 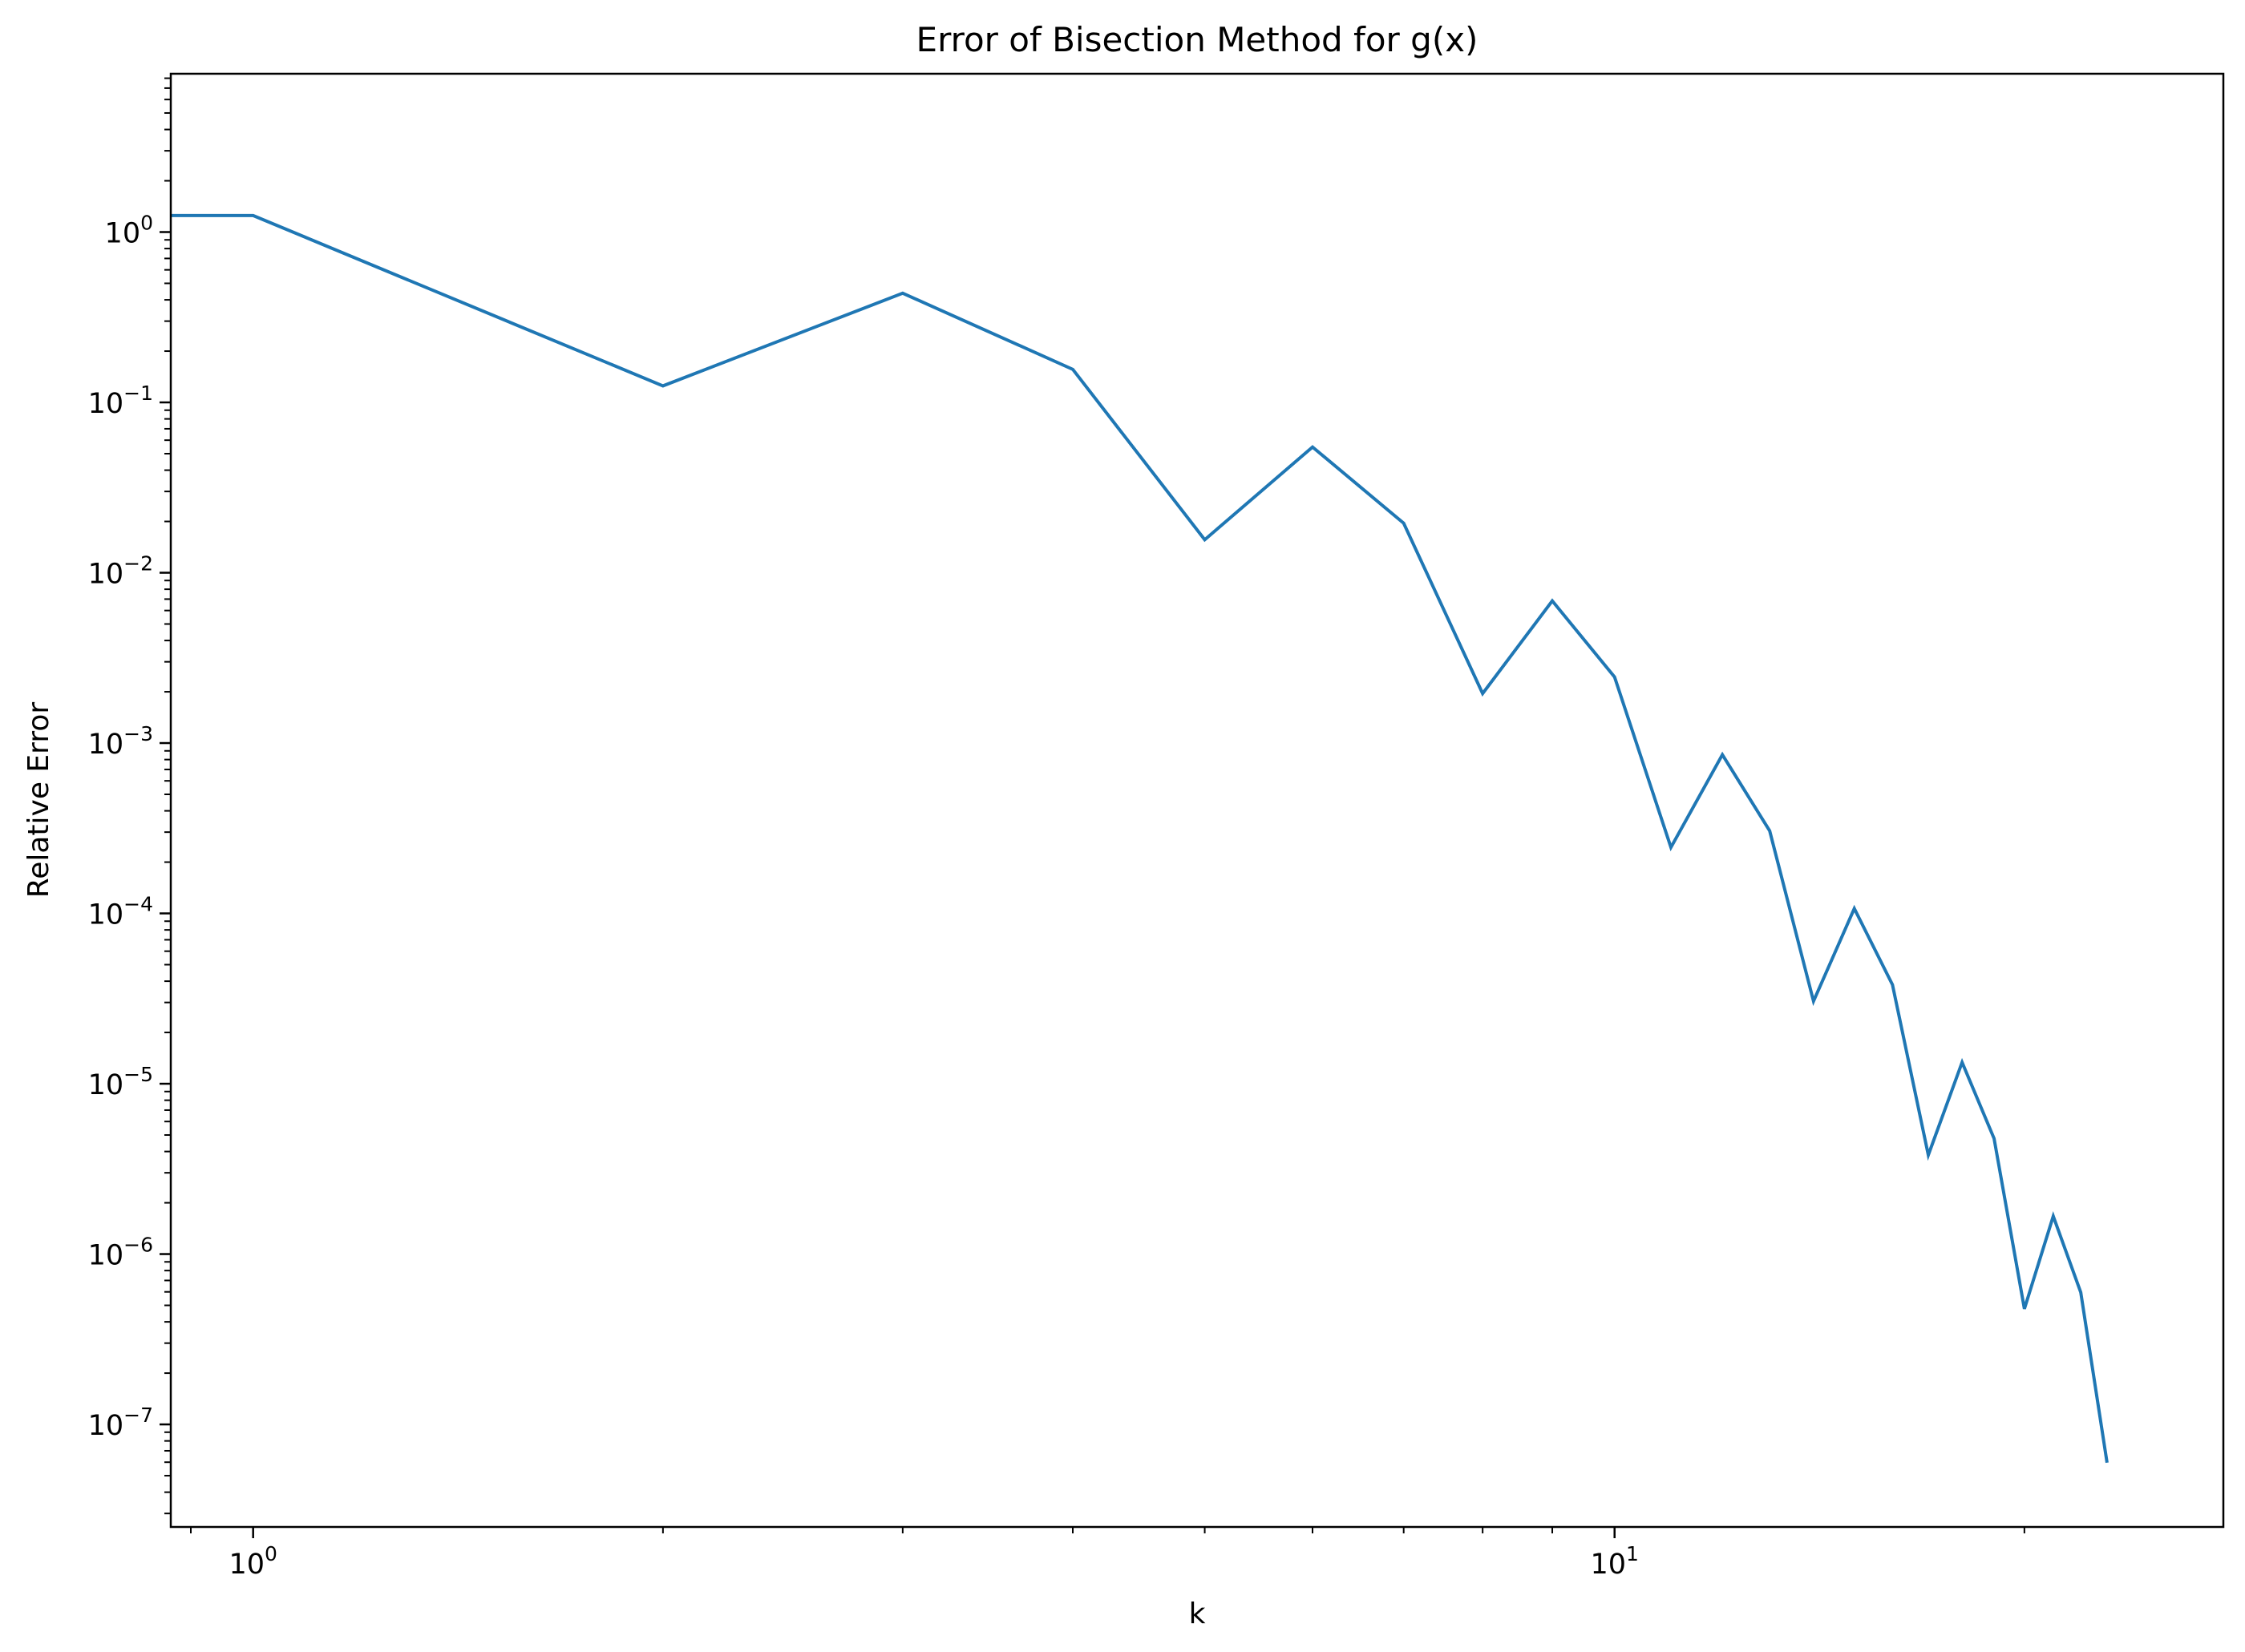 I want to click on y-tick-label: 10⁻¹, so click(x=121, y=401).